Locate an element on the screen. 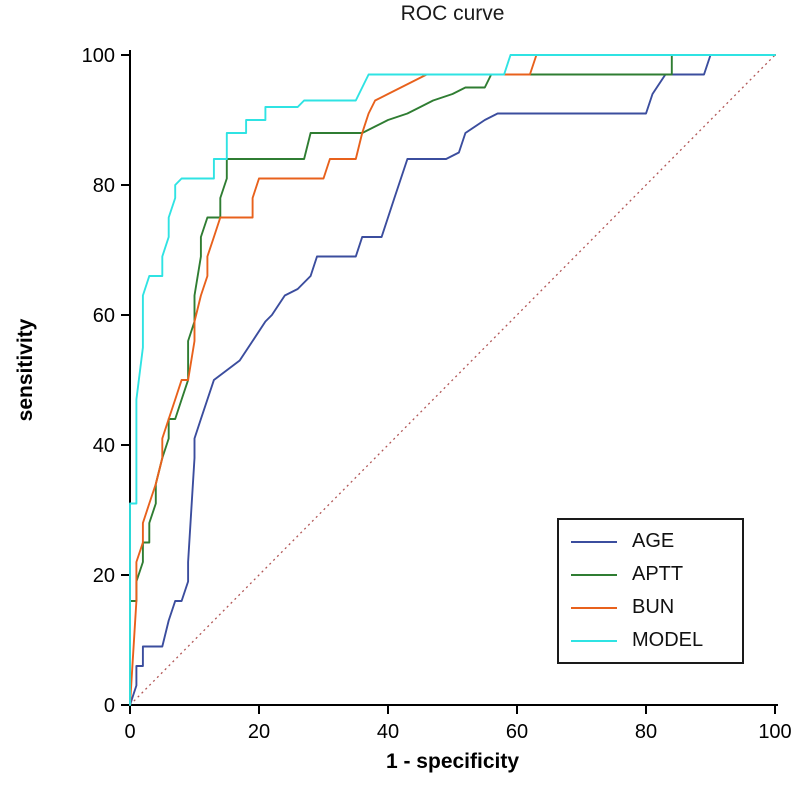 The image size is (800, 800). legend: AGE APTT BUN MODEL is located at coordinates (650, 591).